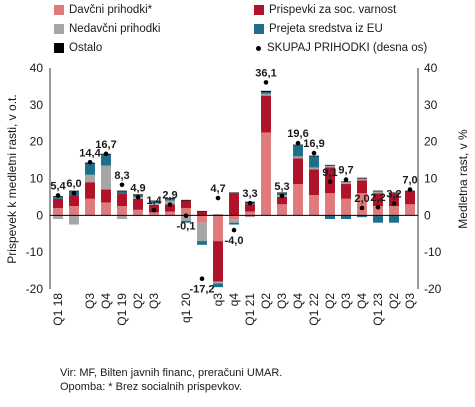 The height and width of the screenshot is (407, 475). Describe the element at coordinates (107, 29) in the screenshot. I see `legend-item-nedavcni: Nedavčni prihodki` at that location.